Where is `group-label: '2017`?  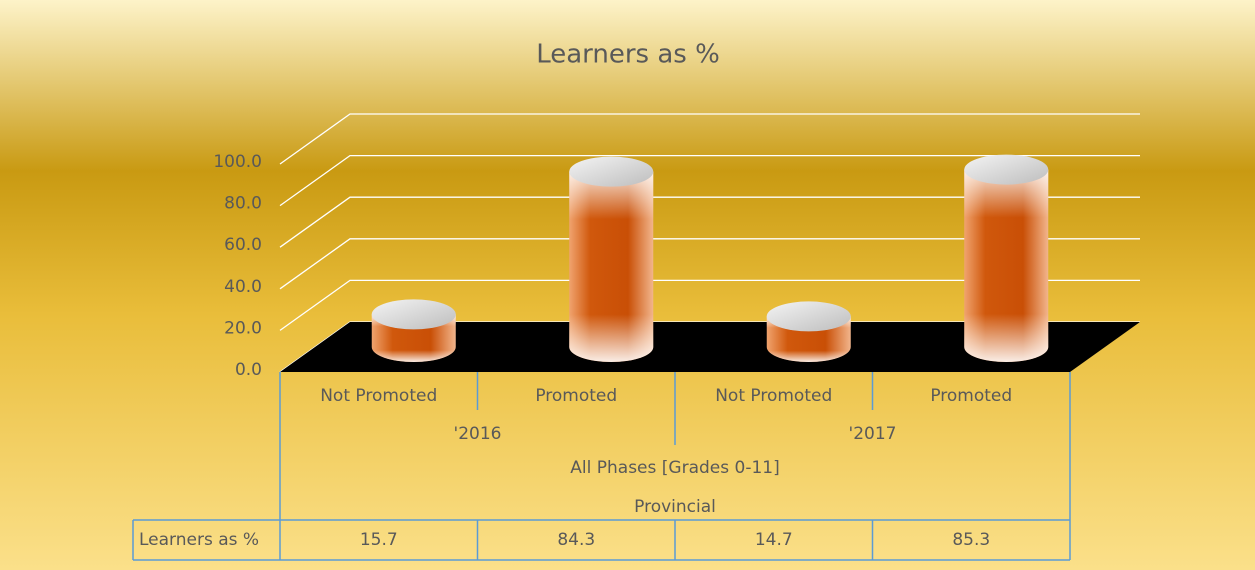
group-label: '2017 is located at coordinates (873, 434).